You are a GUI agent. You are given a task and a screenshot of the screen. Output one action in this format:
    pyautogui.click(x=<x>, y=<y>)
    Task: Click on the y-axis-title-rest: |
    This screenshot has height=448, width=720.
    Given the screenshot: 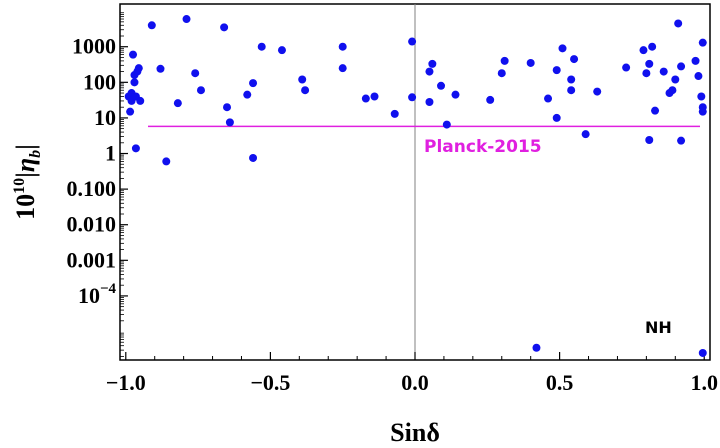 What is the action you would take?
    pyautogui.click(x=25, y=175)
    